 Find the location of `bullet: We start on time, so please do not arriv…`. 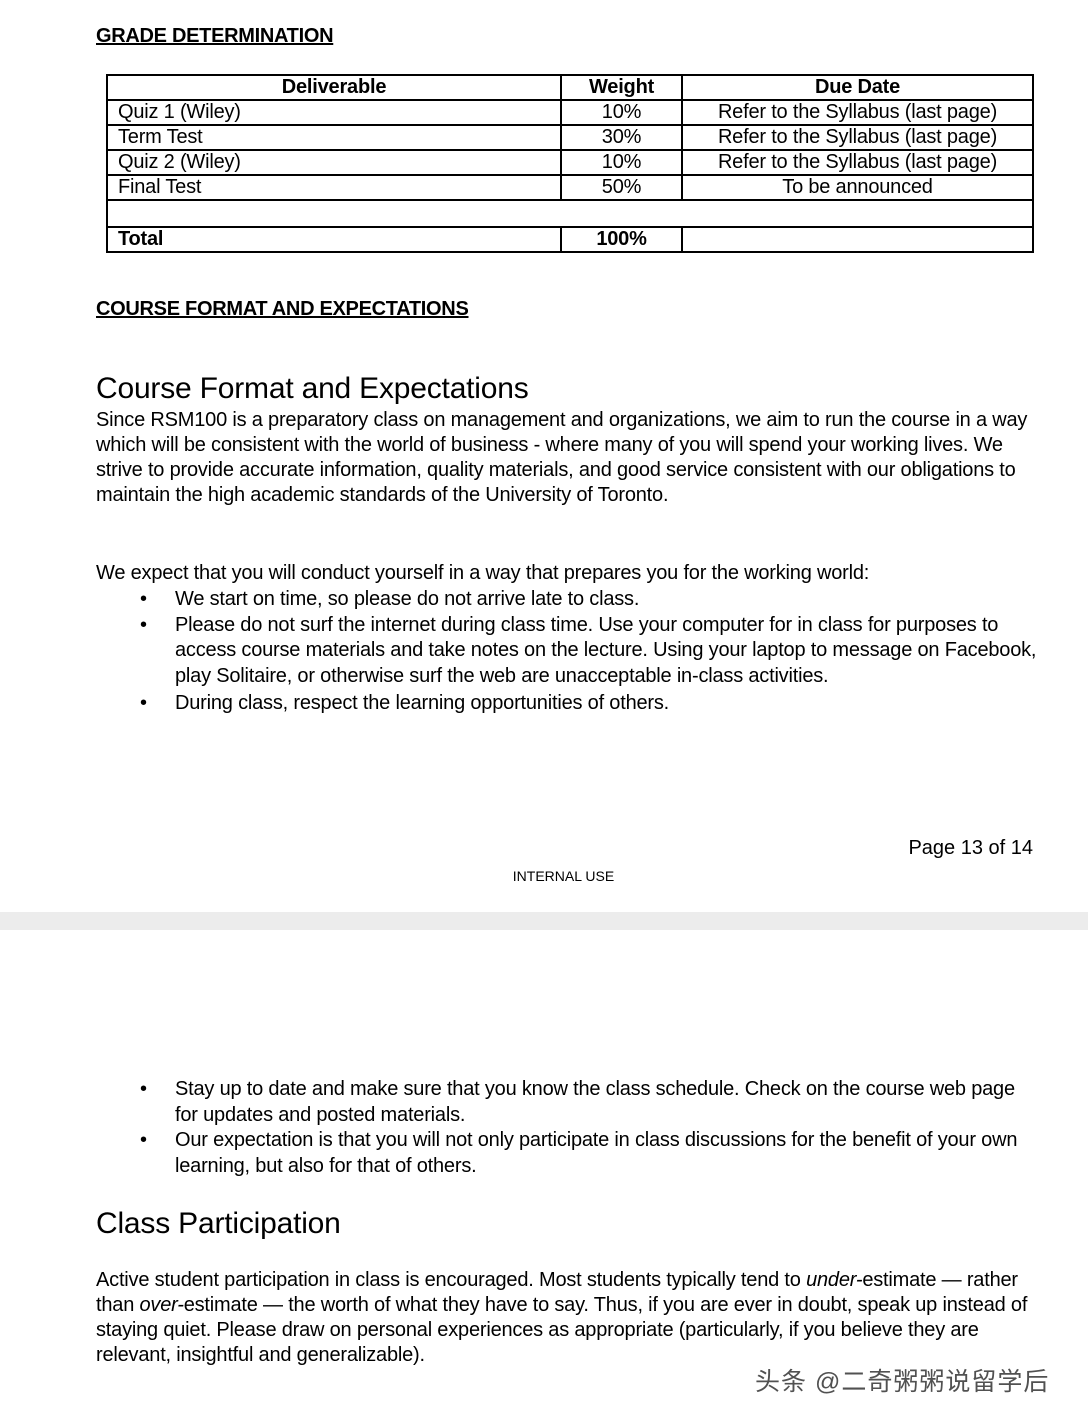

bullet: We start on time, so please do not arriv… is located at coordinates (568, 600).